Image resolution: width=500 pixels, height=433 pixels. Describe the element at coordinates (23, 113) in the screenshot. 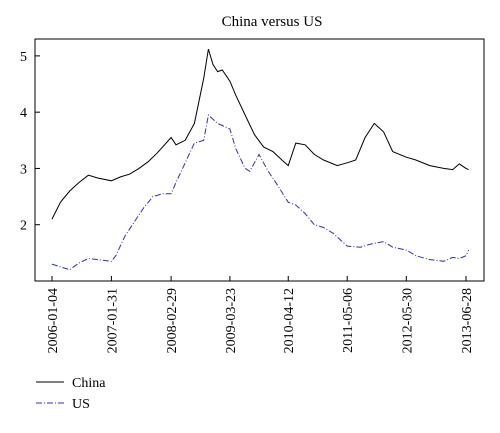

I see `y-tick-label: 4` at that location.